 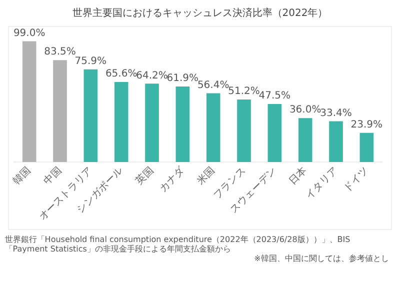 I want to click on data-label: 65.6%, so click(x=121, y=74).